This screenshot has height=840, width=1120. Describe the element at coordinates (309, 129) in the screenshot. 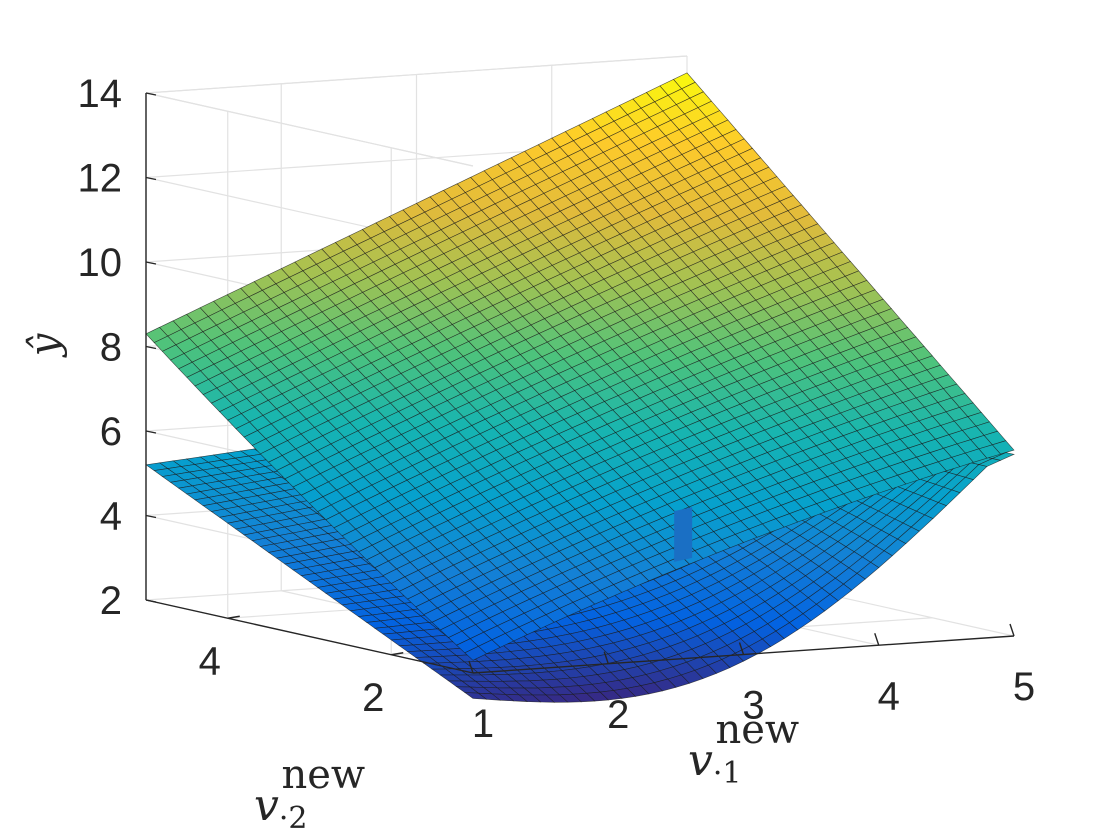

I see `top-left-edge` at that location.